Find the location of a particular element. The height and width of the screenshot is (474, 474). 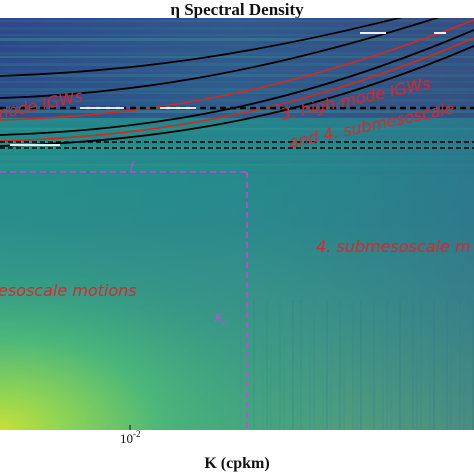

region-label-submesoscale: 4. submesoscale m is located at coordinates (393, 246).